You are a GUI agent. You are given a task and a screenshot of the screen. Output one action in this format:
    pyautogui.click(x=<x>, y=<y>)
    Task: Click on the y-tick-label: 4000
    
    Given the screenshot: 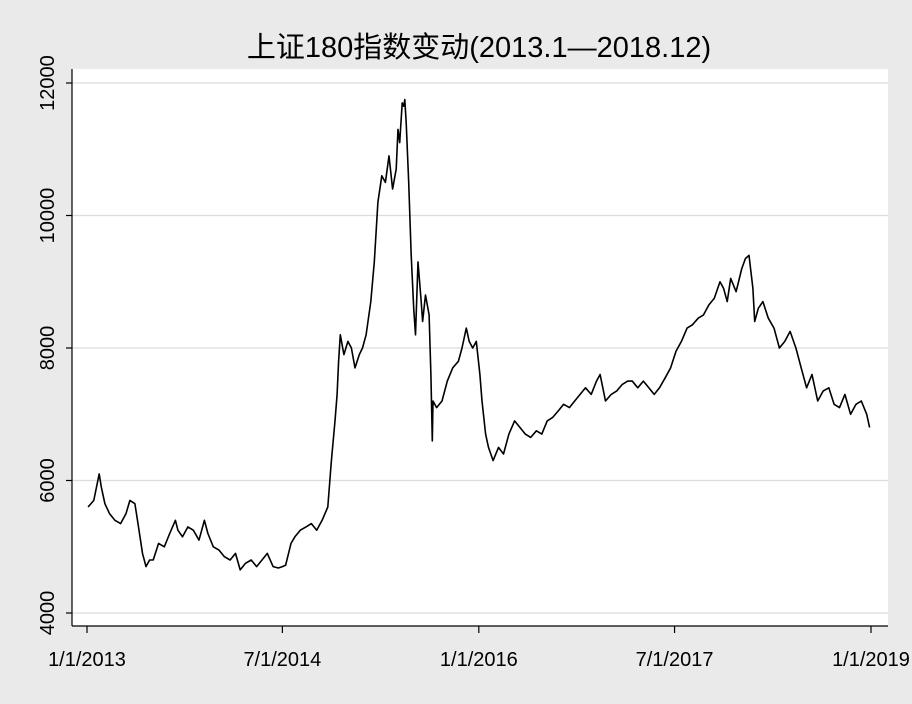 What is the action you would take?
    pyautogui.click(x=48, y=613)
    